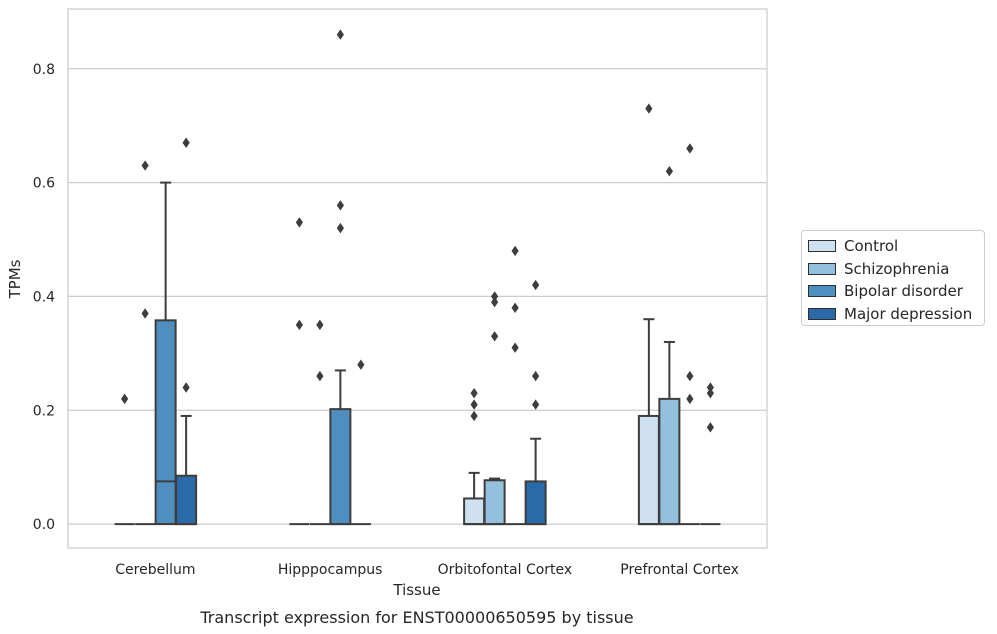 The image size is (997, 634). Describe the element at coordinates (822, 314) in the screenshot. I see `legend-swatch-major-depression` at that location.